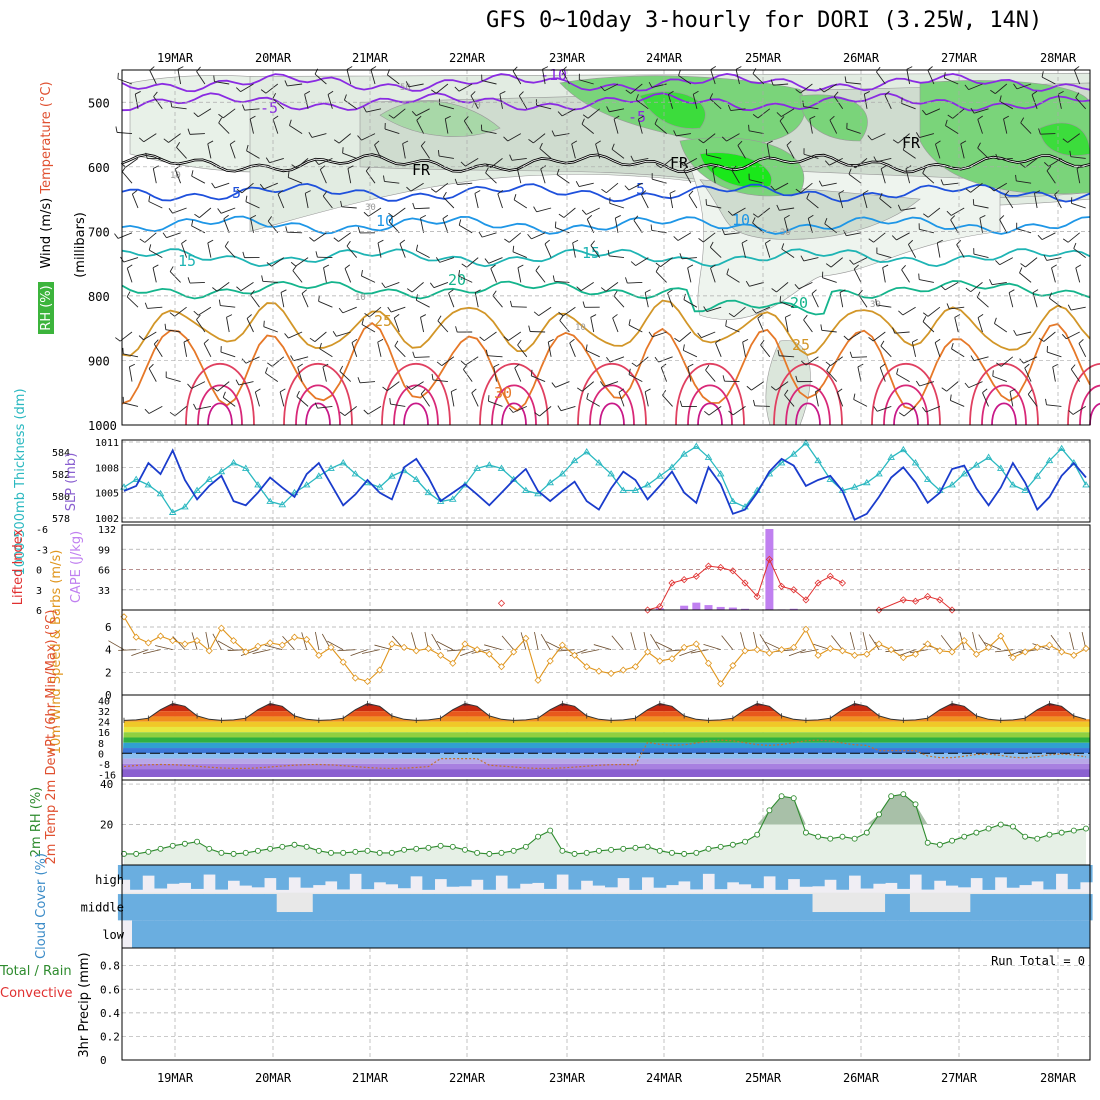  I want to click on cape-tick-label: 66, so click(104, 571).